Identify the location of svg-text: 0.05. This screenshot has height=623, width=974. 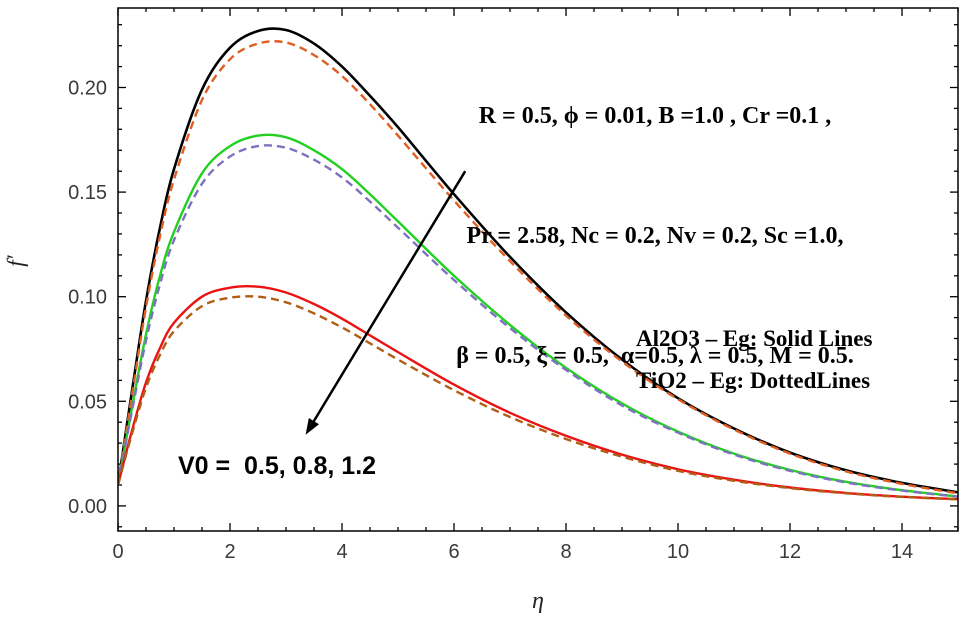
(87, 402).